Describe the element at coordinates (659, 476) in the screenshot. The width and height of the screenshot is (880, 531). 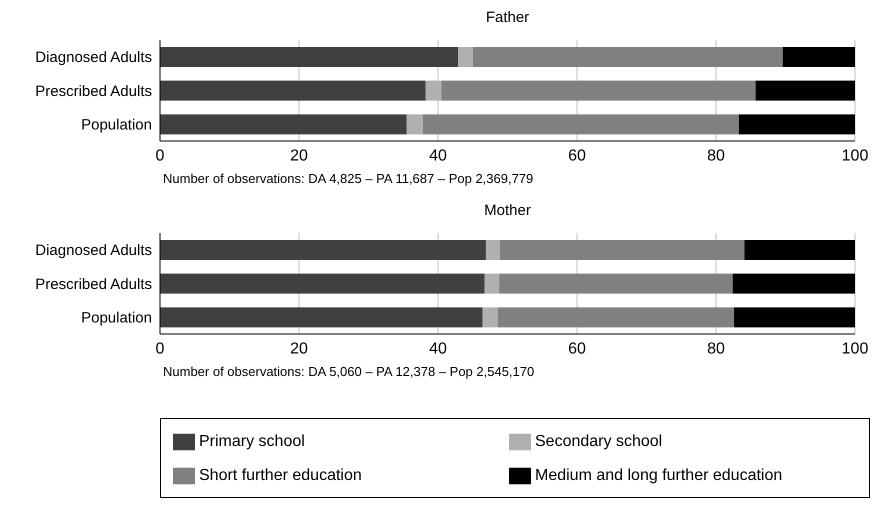
I see `legend-label: Medium and long further education` at that location.